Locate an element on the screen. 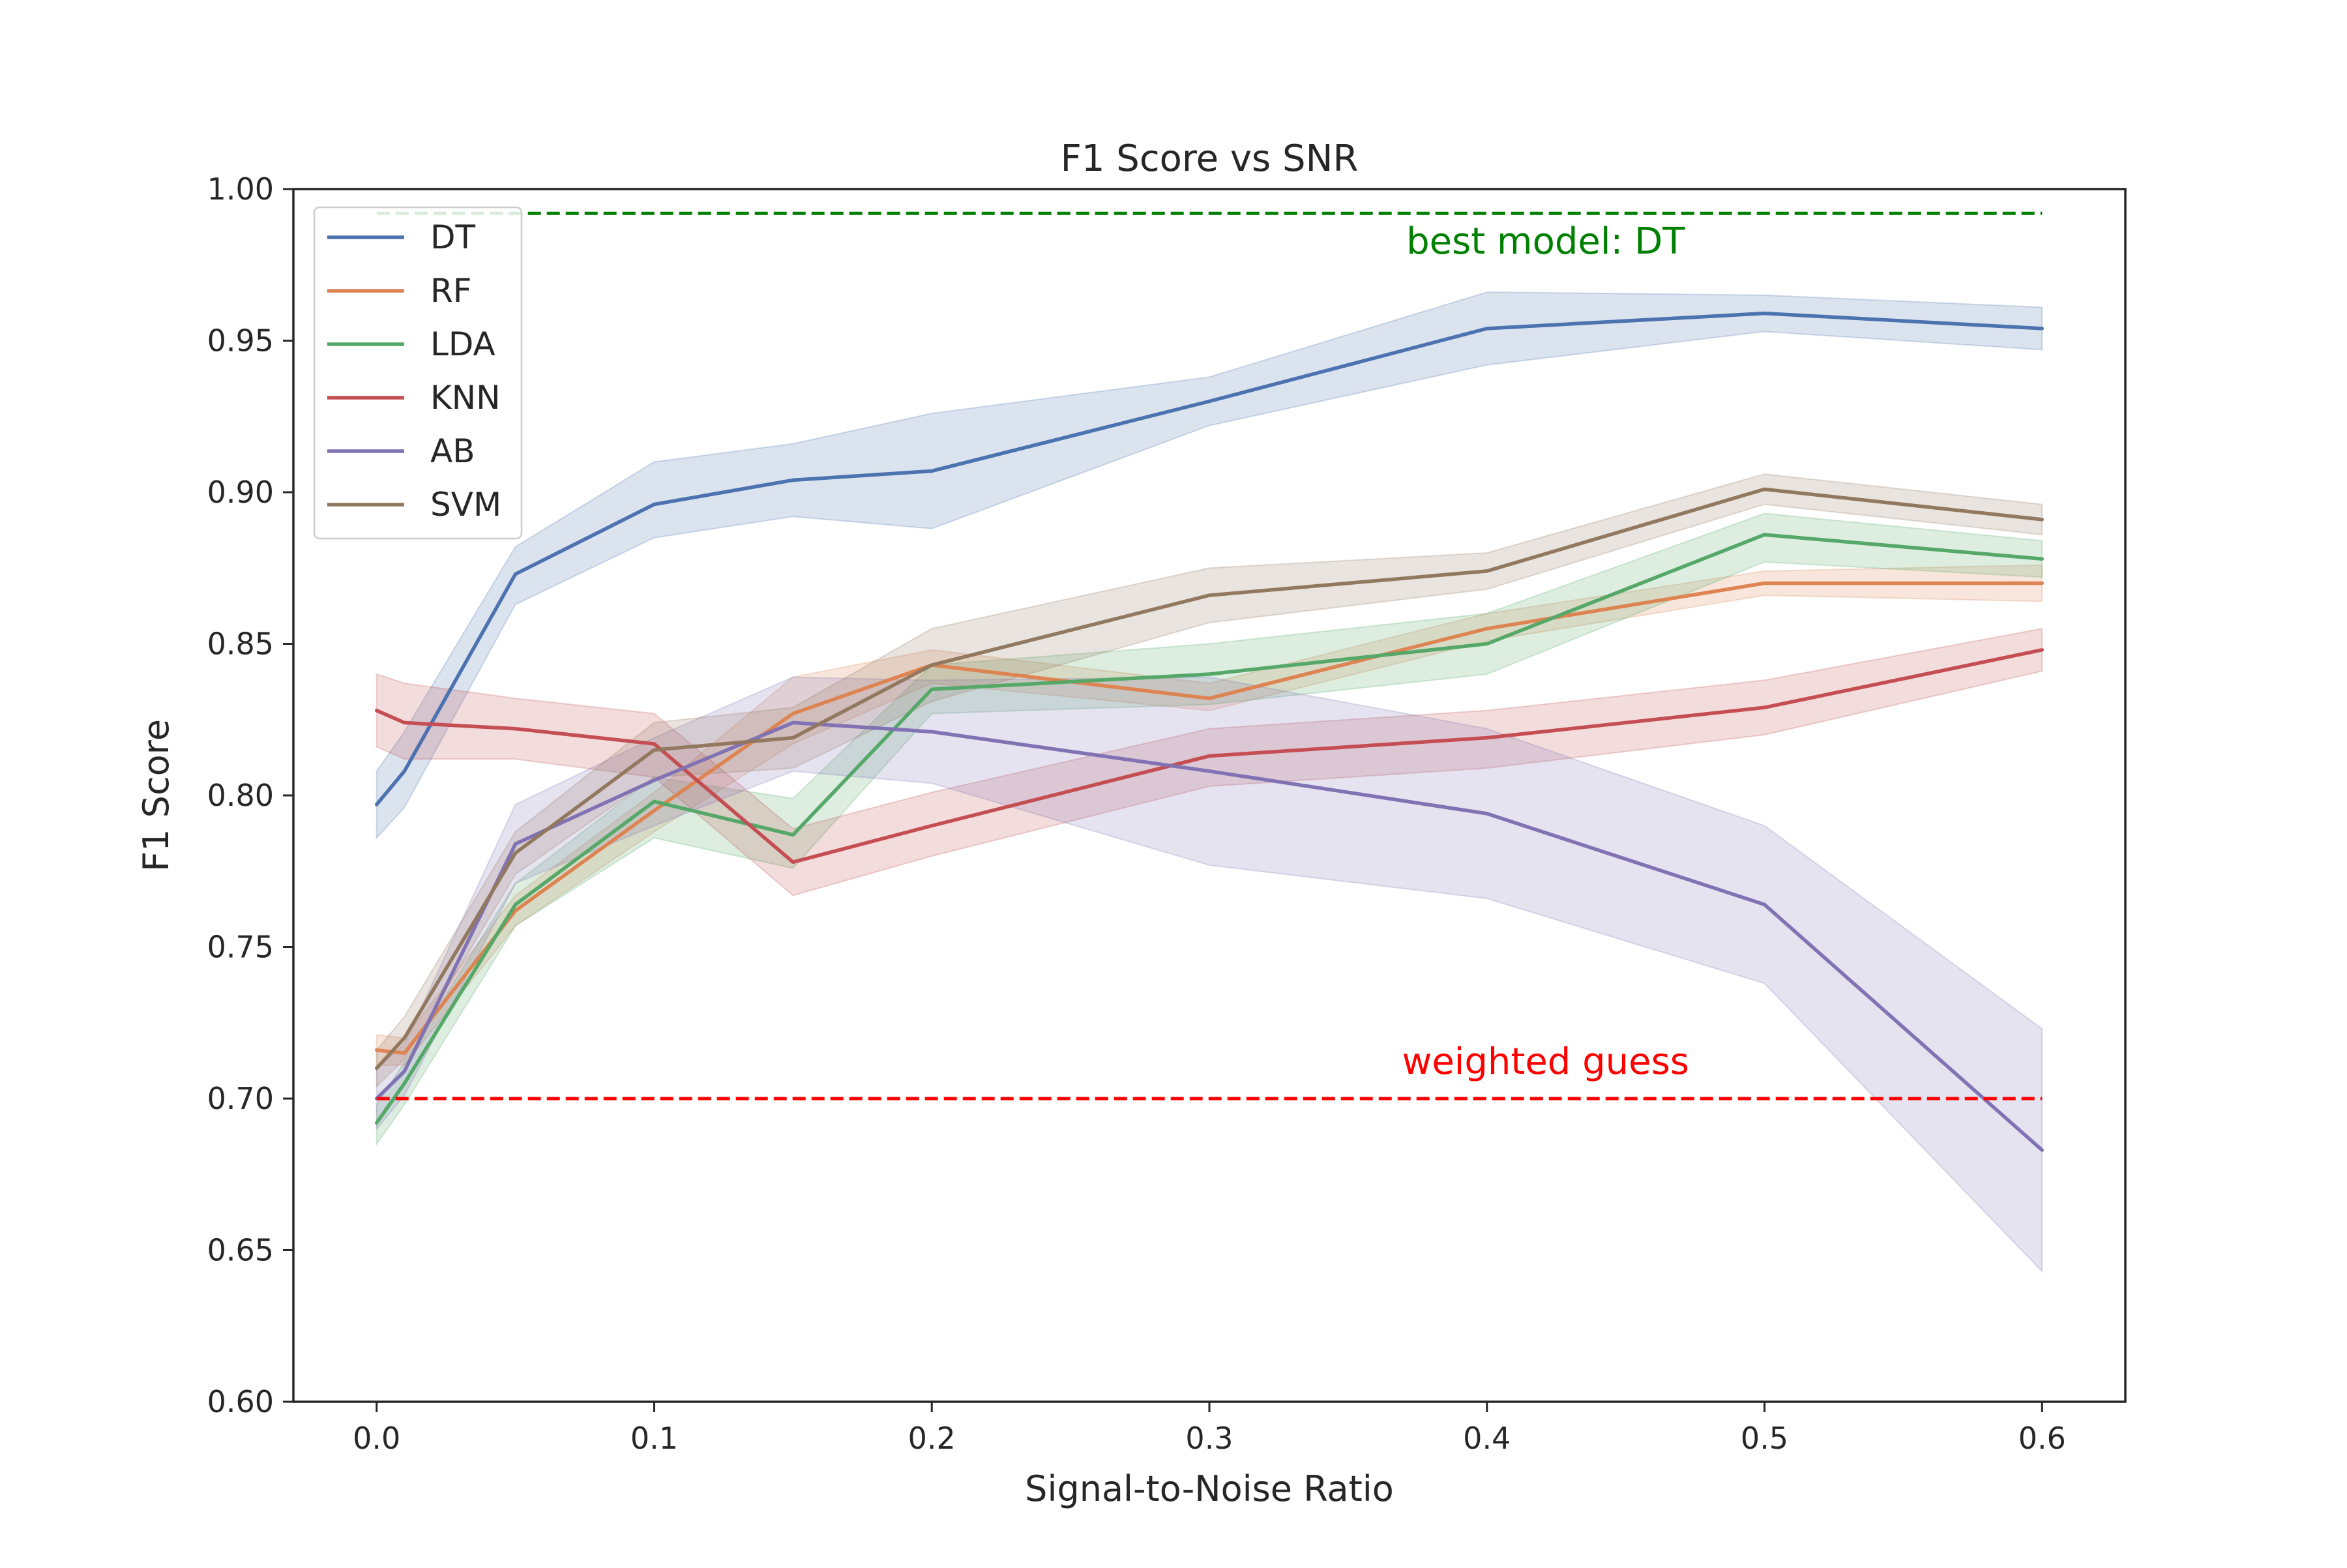 The image size is (2347, 1568). band-knn is located at coordinates (1209, 762).